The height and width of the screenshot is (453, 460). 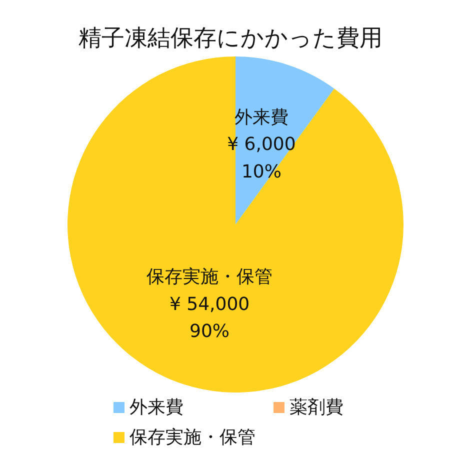 What do you see at coordinates (209, 277) in the screenshot?
I see `slice-label: 保存実施・保管` at bounding box center [209, 277].